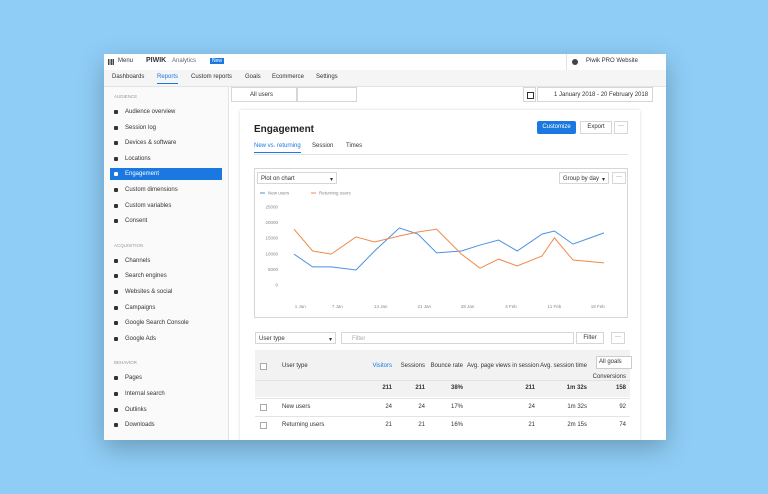 The height and width of the screenshot is (494, 768). I want to click on table-cell: Returning users, so click(303, 425).